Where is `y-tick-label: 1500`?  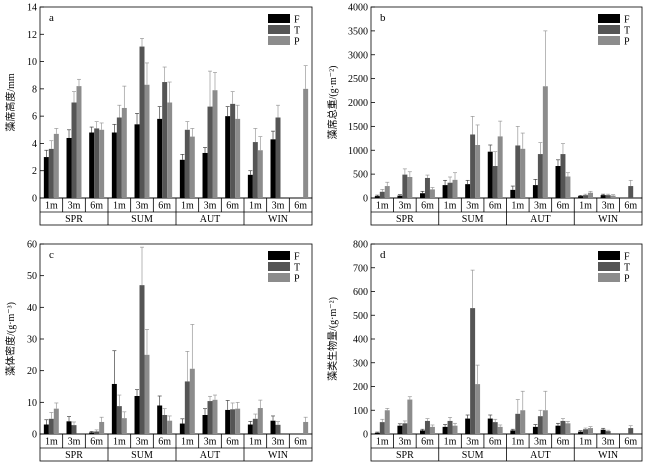 y-tick-label: 1500 is located at coordinates (358, 127).